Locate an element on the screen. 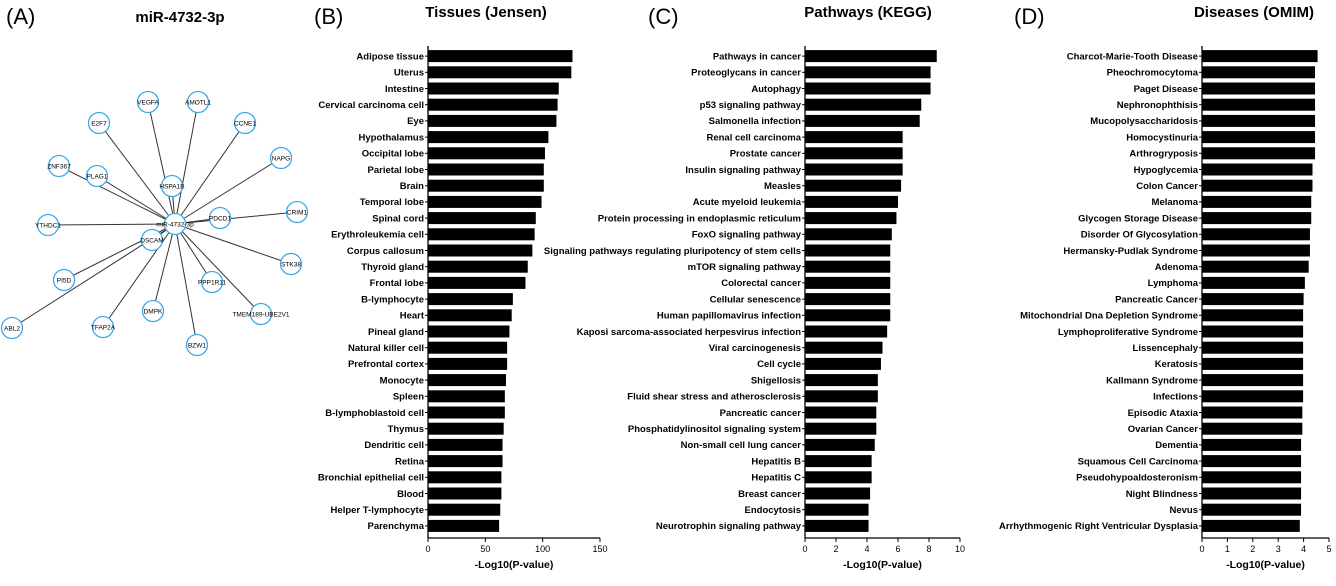 This screenshot has height=586, width=1336. edge-znf367 is located at coordinates (117, 195).